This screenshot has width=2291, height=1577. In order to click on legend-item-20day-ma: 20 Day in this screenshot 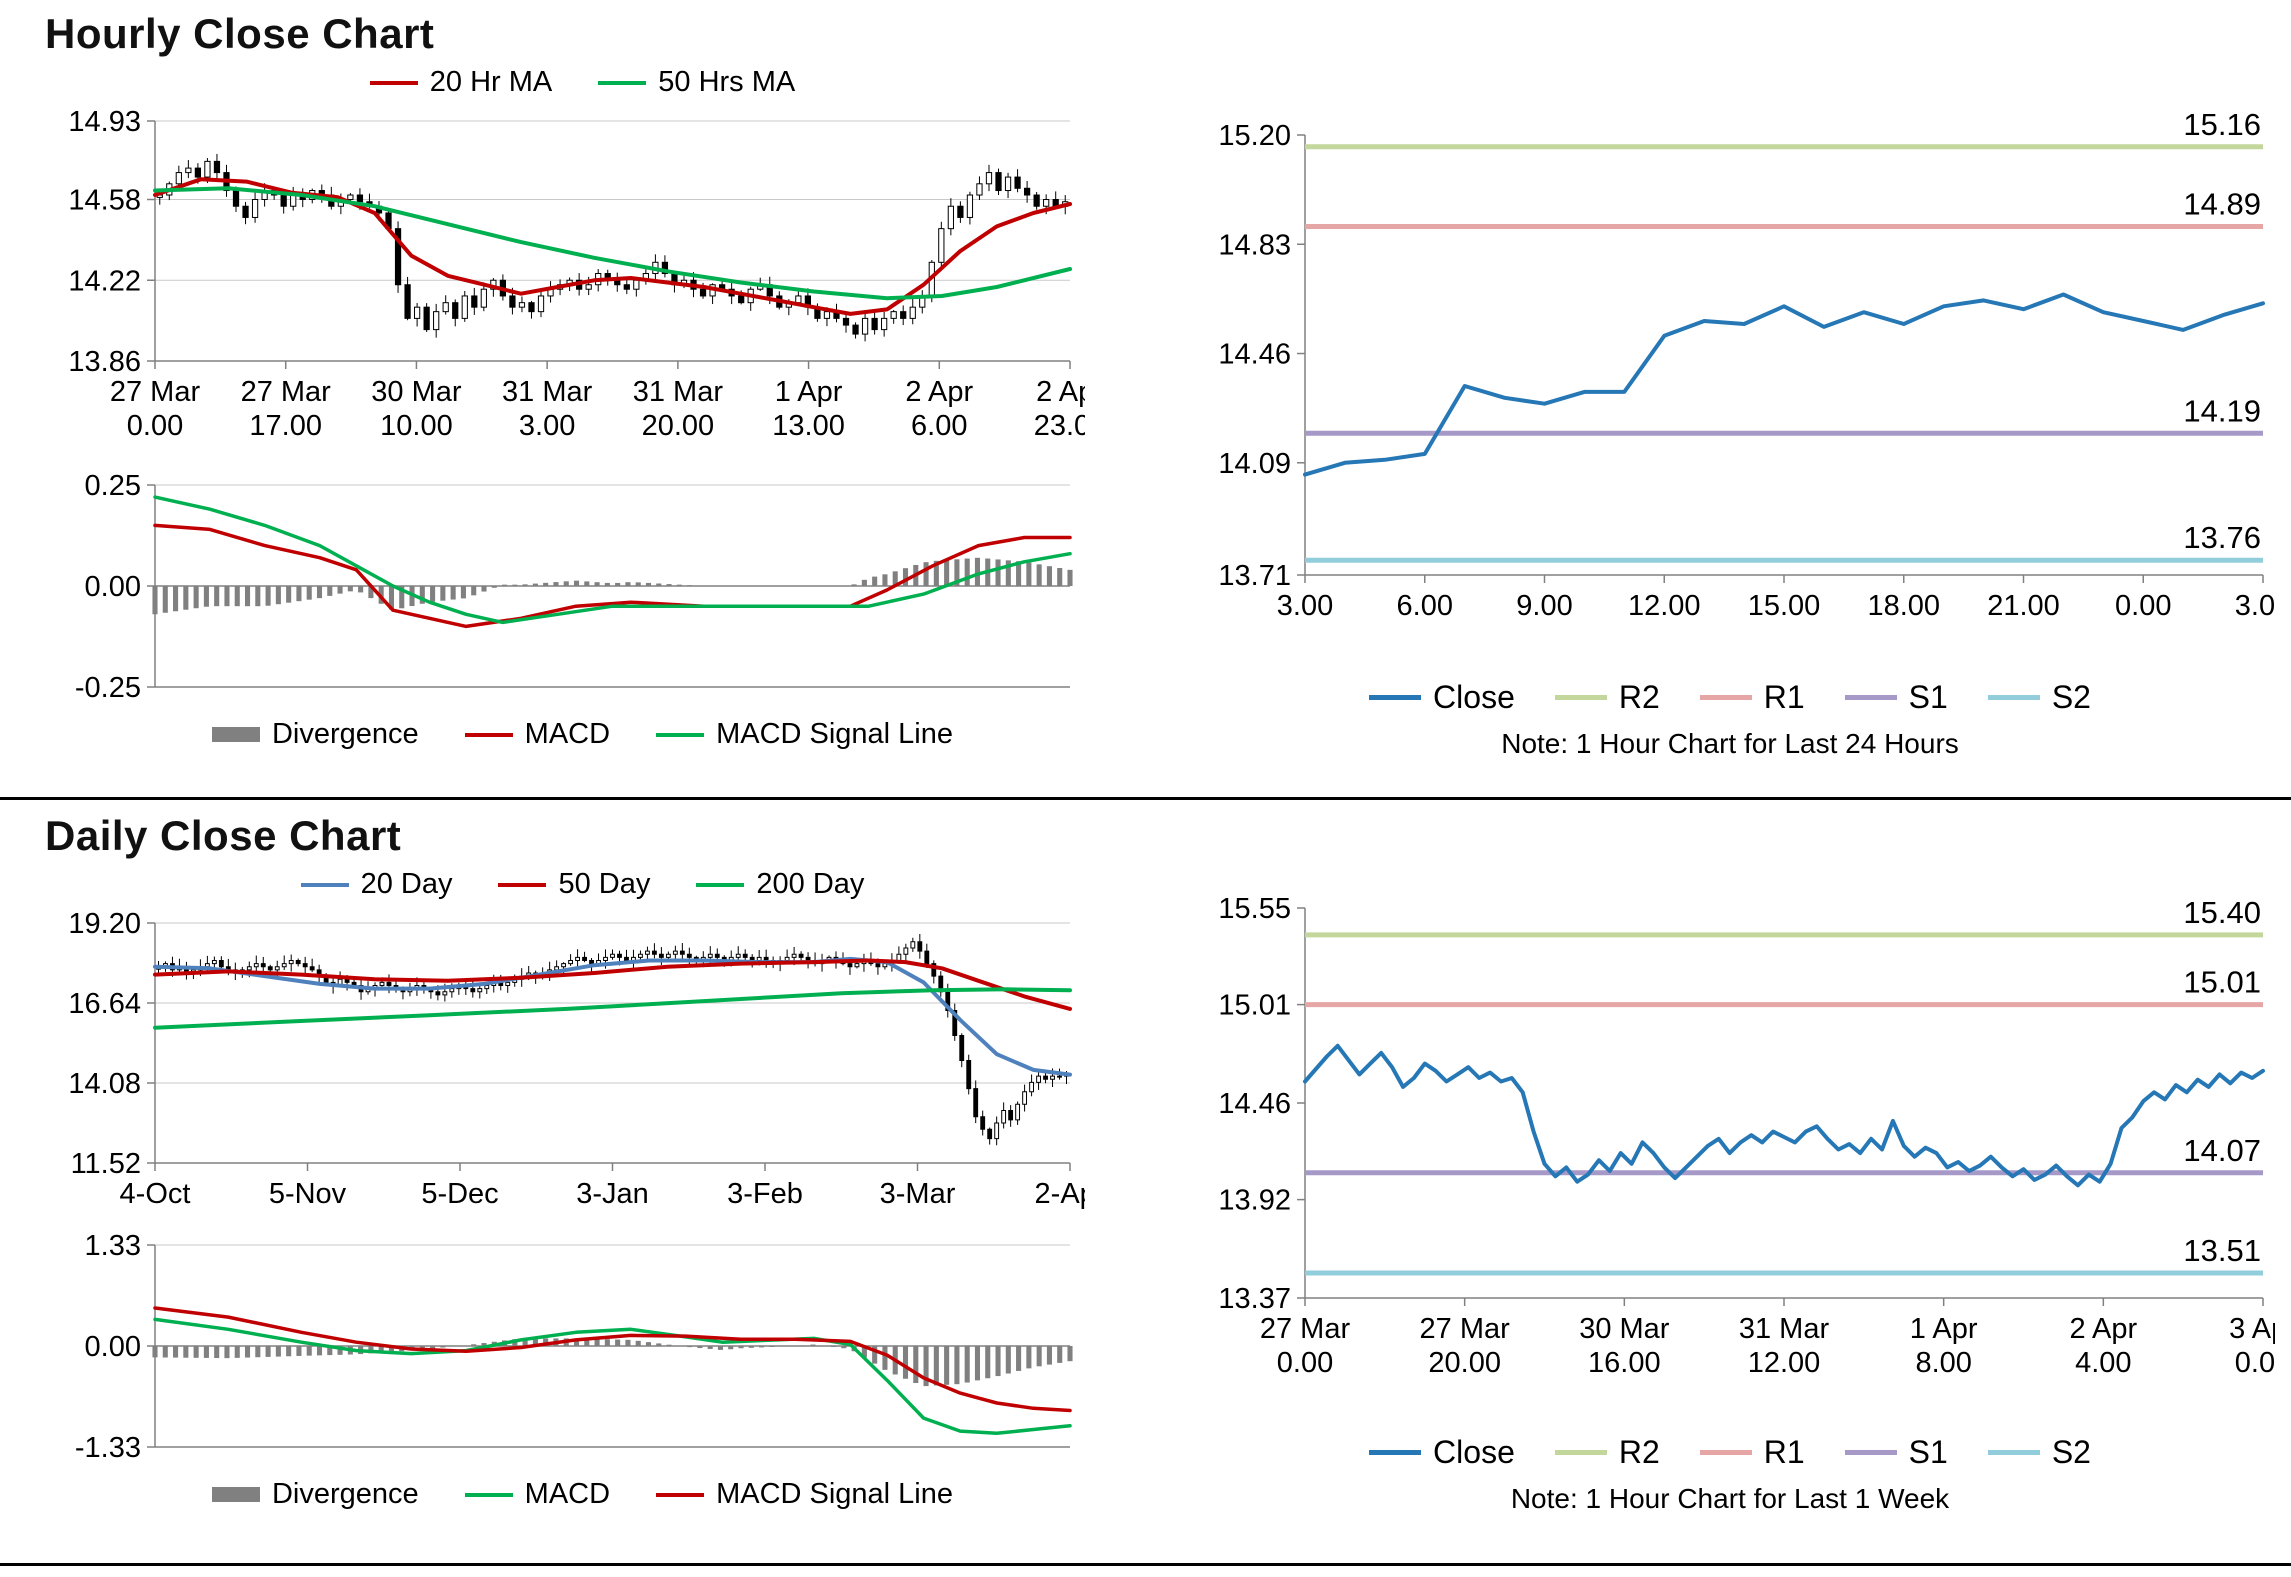, I will do `click(376, 884)`.